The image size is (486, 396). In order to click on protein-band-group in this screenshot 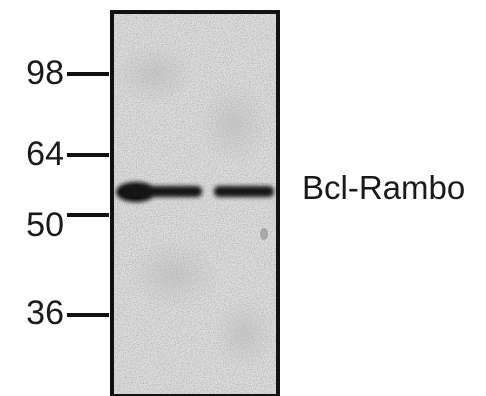, I will do `click(195, 192)`.